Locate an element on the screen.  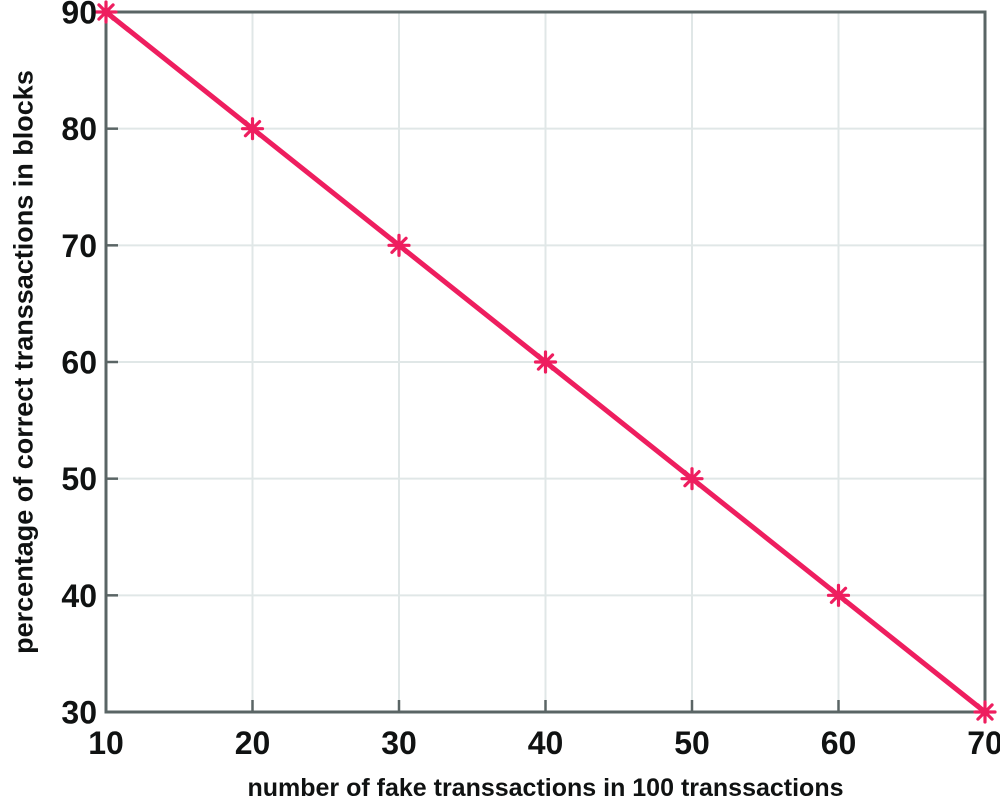
y-tick-label: 60 is located at coordinates (79, 363).